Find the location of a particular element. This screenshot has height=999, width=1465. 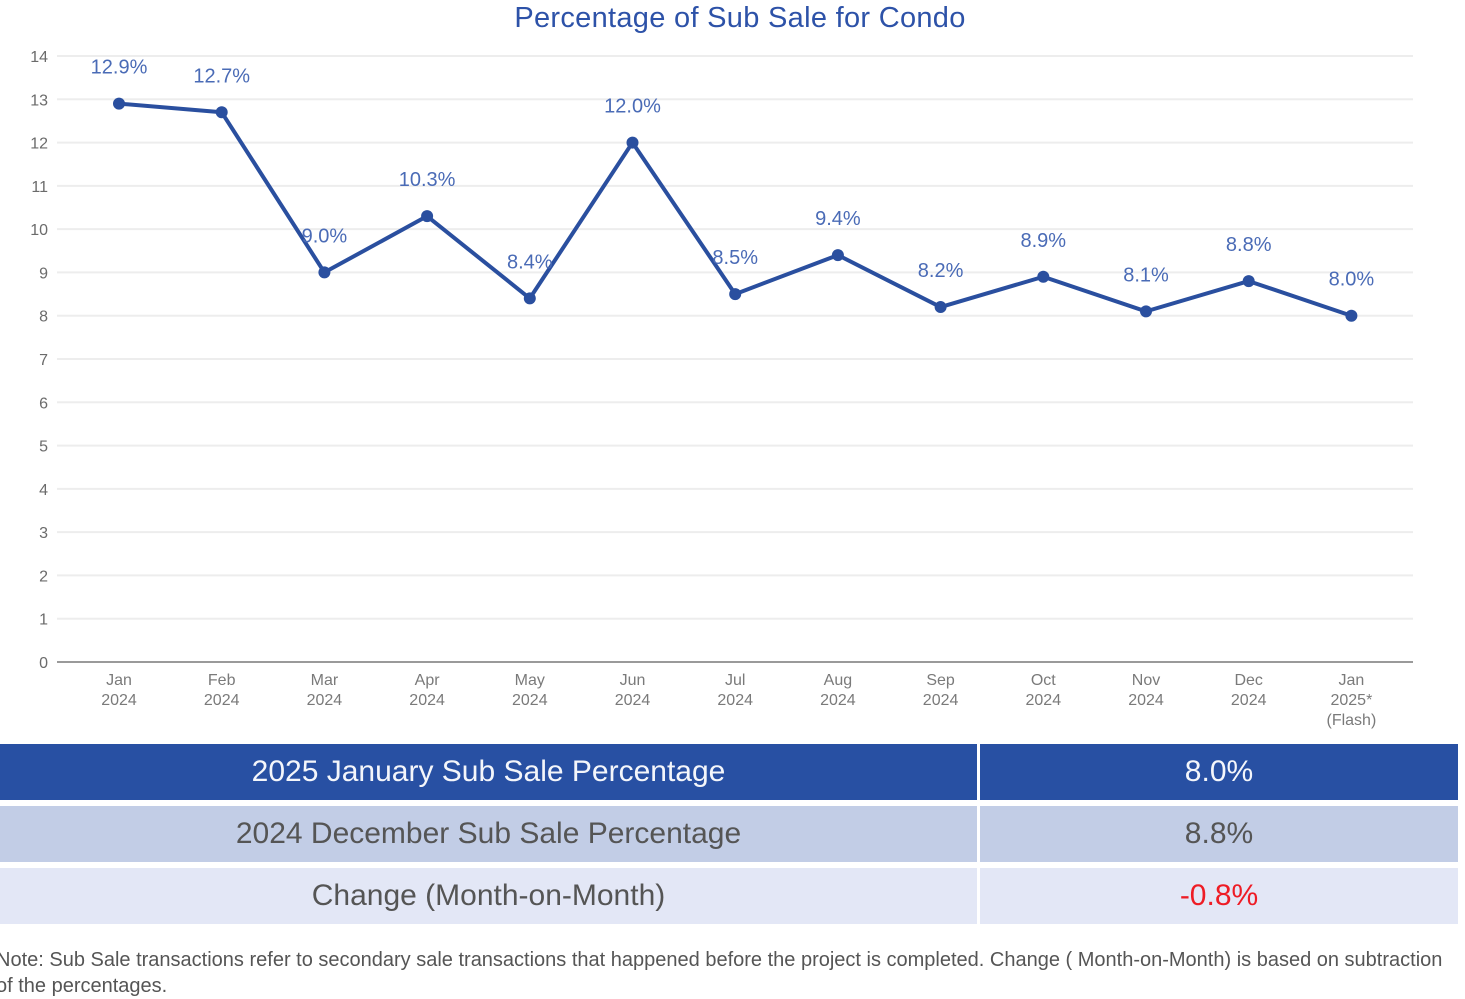

y-tick-label: 14 is located at coordinates (39, 57).